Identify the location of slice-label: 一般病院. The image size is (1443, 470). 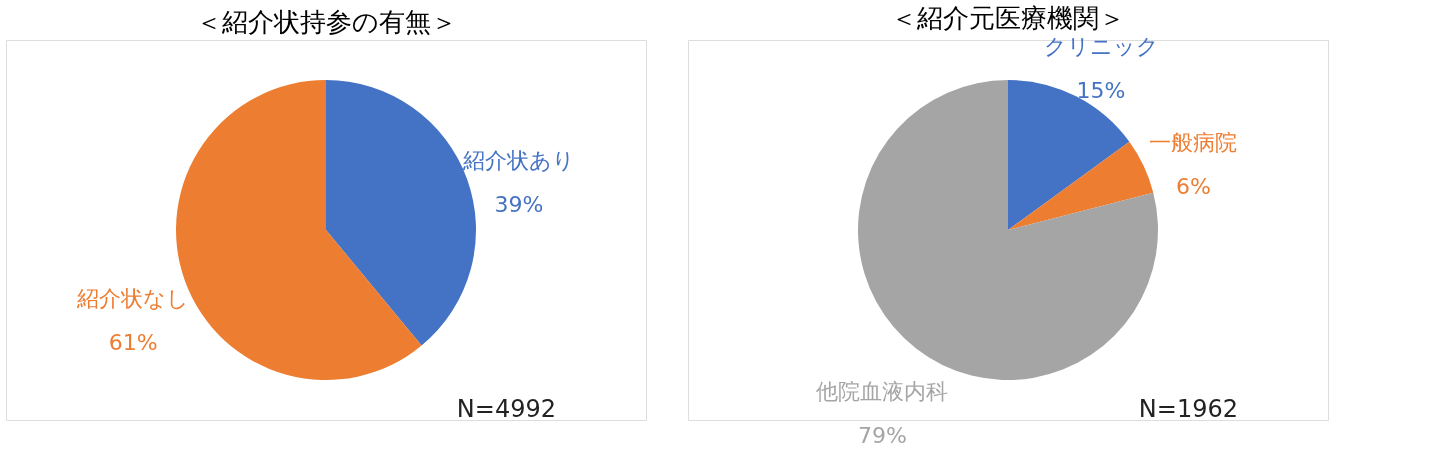
(1193, 142).